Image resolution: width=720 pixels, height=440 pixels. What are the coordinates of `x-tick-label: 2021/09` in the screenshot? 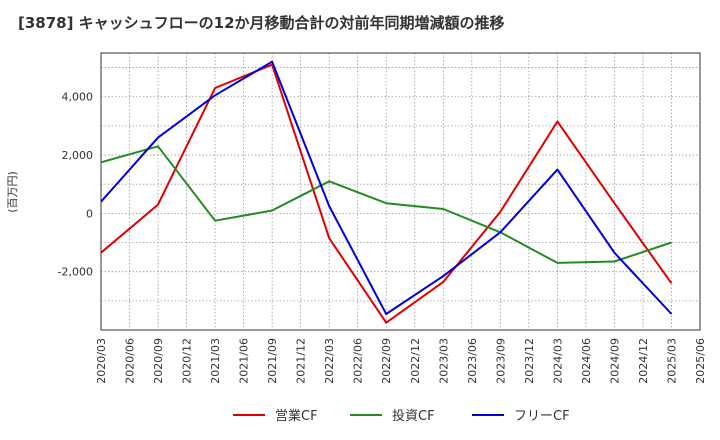 It's located at (272, 361).